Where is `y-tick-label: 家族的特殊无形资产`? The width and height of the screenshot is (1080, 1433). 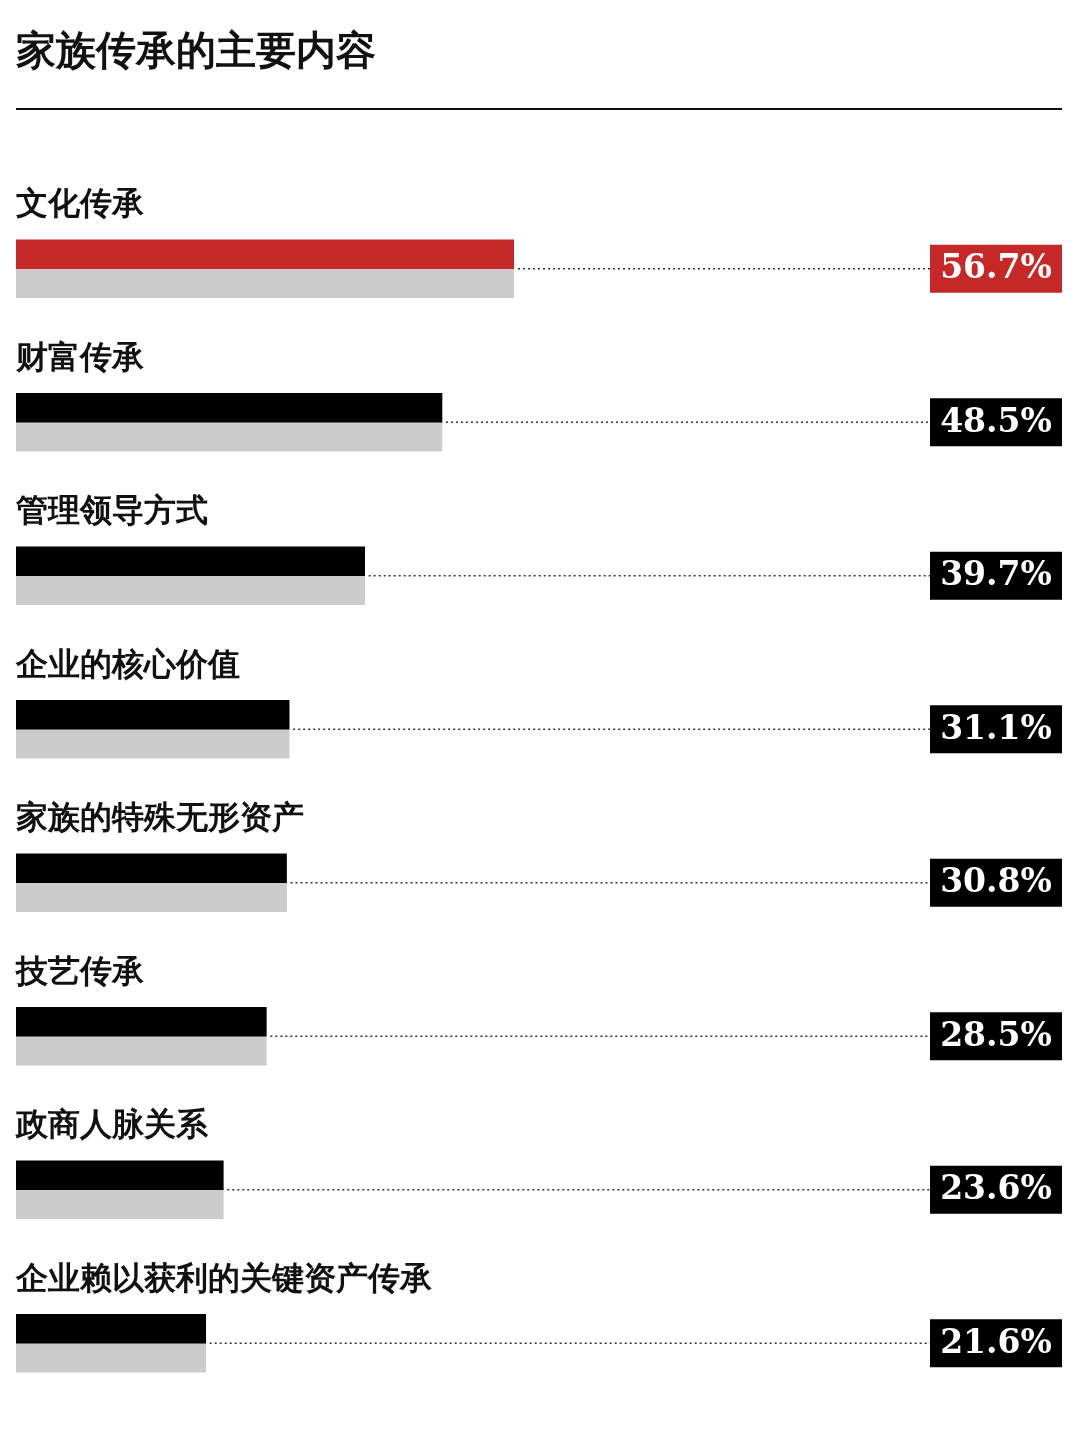
y-tick-label: 家族的特殊无形资产 is located at coordinates (160, 817).